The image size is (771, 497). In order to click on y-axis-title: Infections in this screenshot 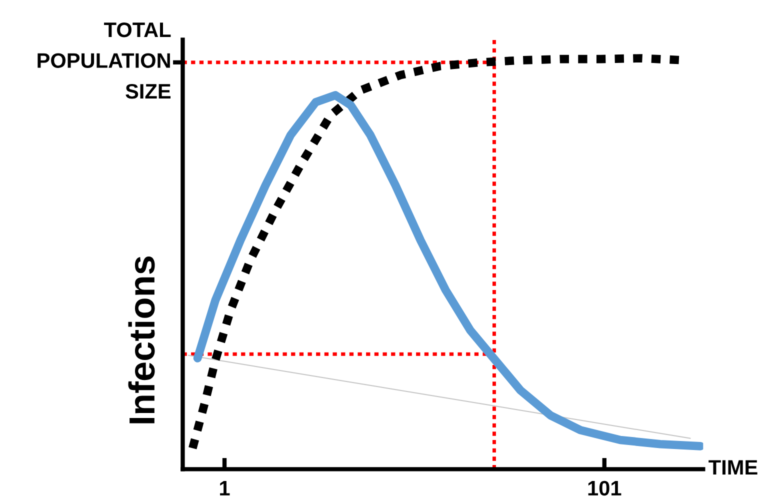, I will do `click(141, 340)`.